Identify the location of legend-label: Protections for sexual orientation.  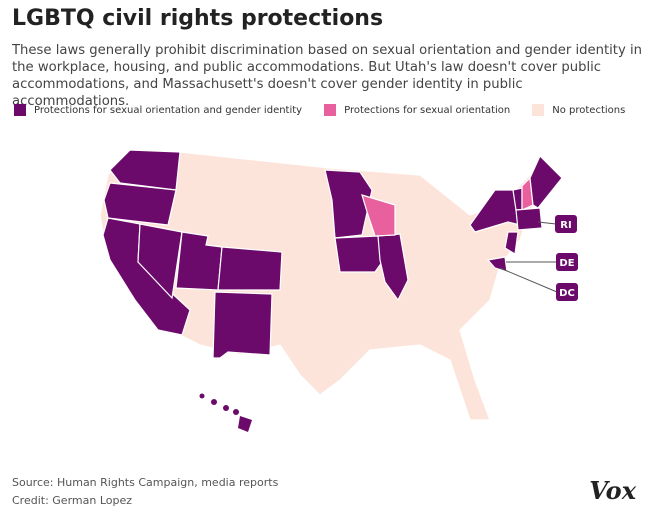
(427, 110).